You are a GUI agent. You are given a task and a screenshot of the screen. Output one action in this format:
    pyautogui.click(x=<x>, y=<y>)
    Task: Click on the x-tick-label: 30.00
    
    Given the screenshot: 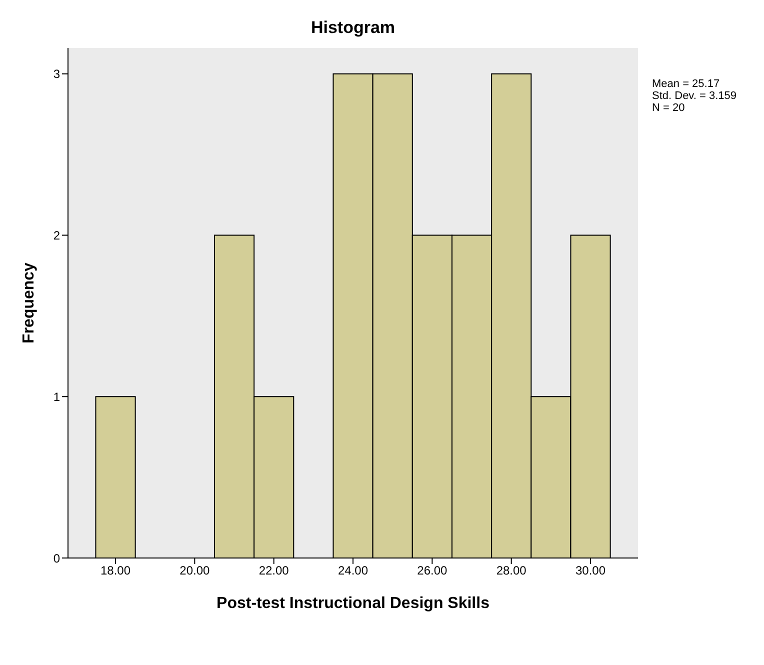 What is the action you would take?
    pyautogui.click(x=590, y=571)
    